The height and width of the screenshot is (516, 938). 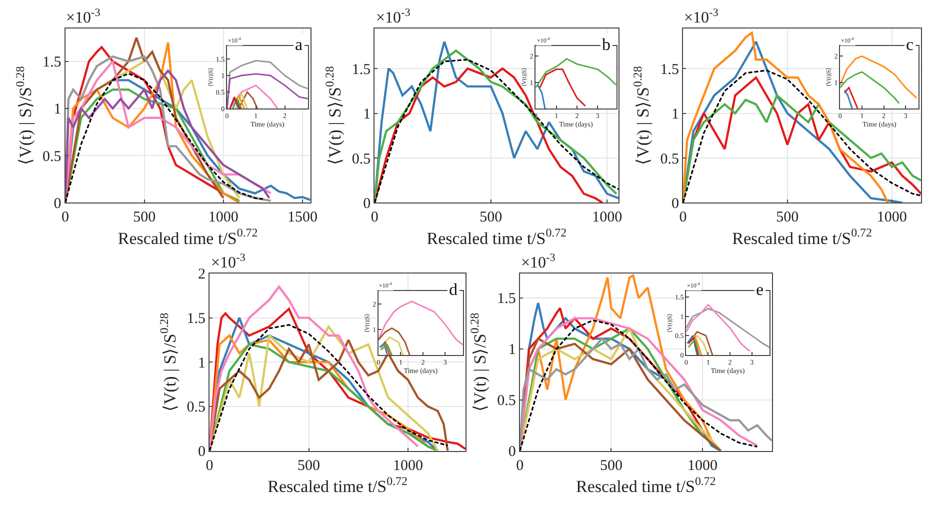 What do you see at coordinates (202, 274) in the screenshot?
I see `y-tick-label: 2` at bounding box center [202, 274].